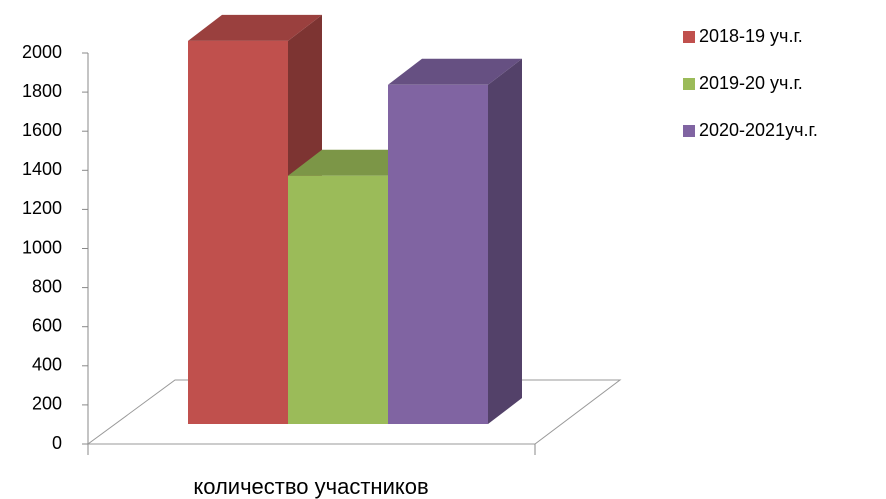 This screenshot has height=499, width=886. What do you see at coordinates (42, 208) in the screenshot?
I see `y-tick-label: 1200` at bounding box center [42, 208].